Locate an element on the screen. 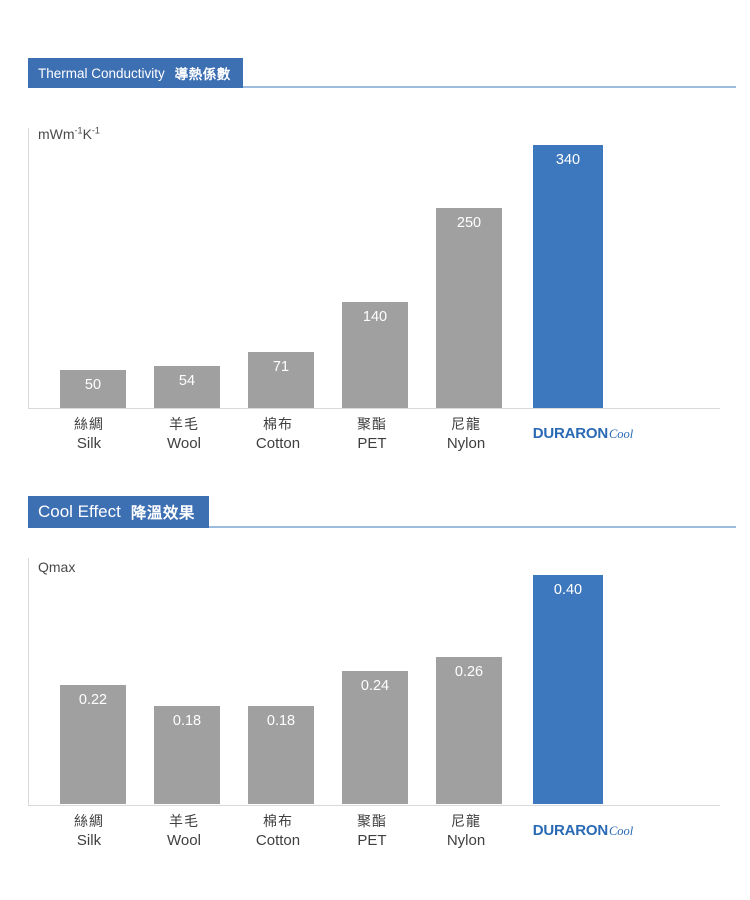 This screenshot has width=750, height=900. category-zh-cotton-thermal: 棉布 is located at coordinates (278, 424).